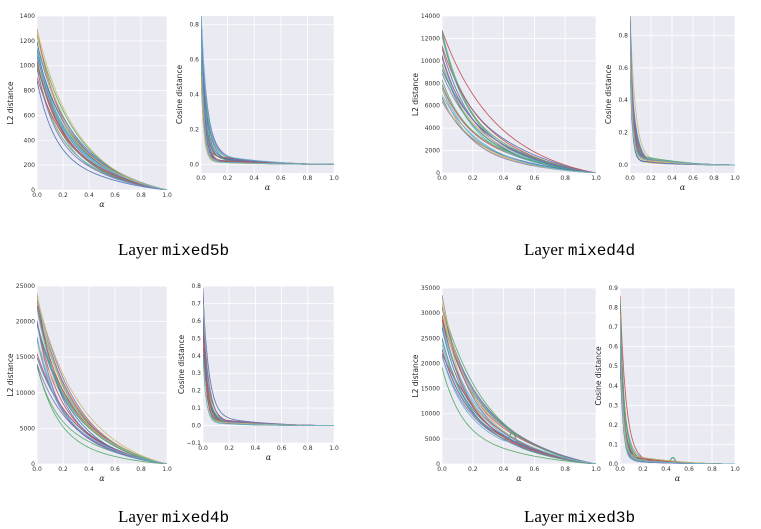 This screenshot has width=761, height=529. I want to click on y-tick-label: 2000, so click(432, 151).